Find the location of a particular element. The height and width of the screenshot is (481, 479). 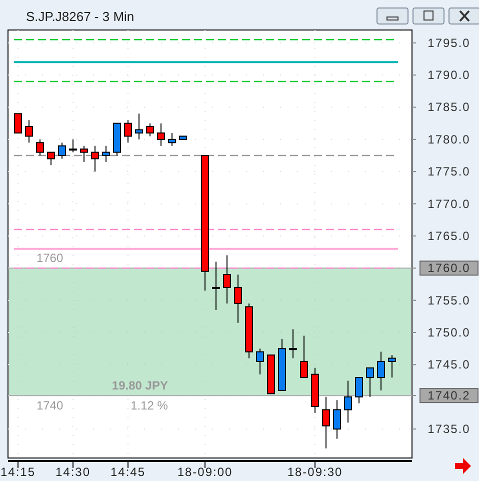

x-tick-label: 18-09:00 is located at coordinates (205, 472).